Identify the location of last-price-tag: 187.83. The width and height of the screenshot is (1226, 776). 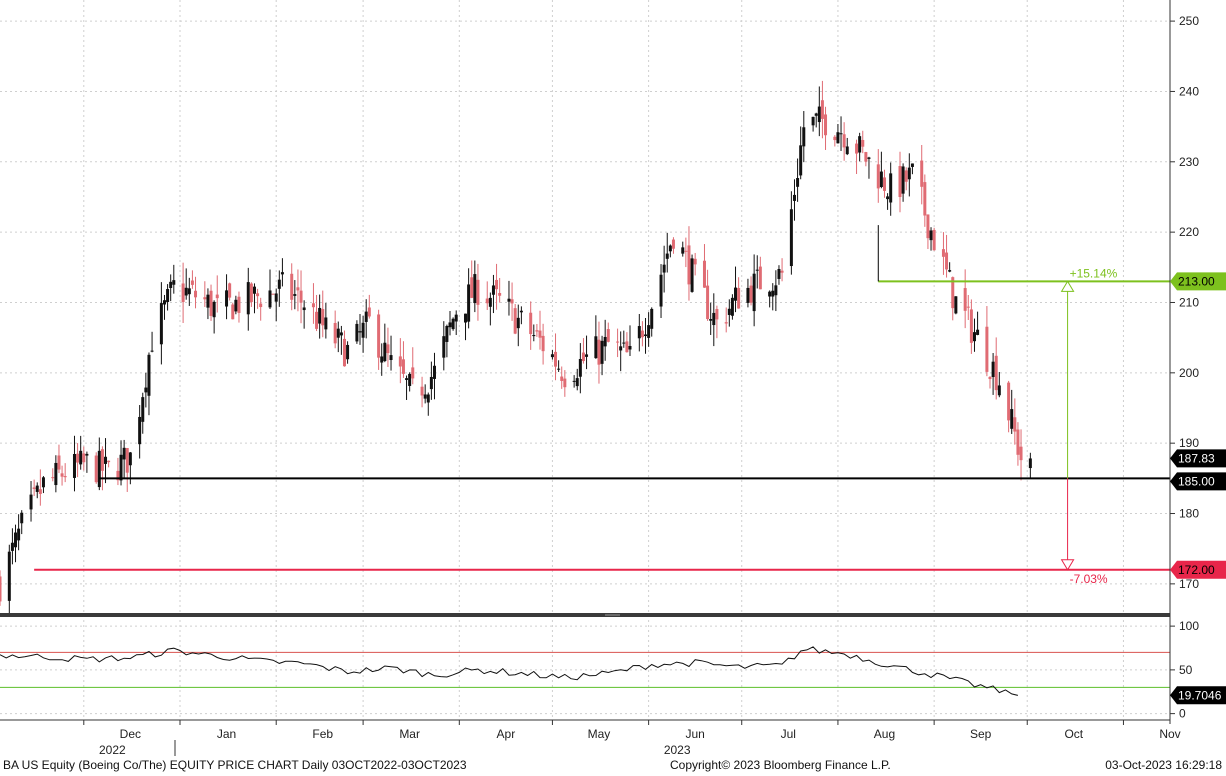
(1196, 458).